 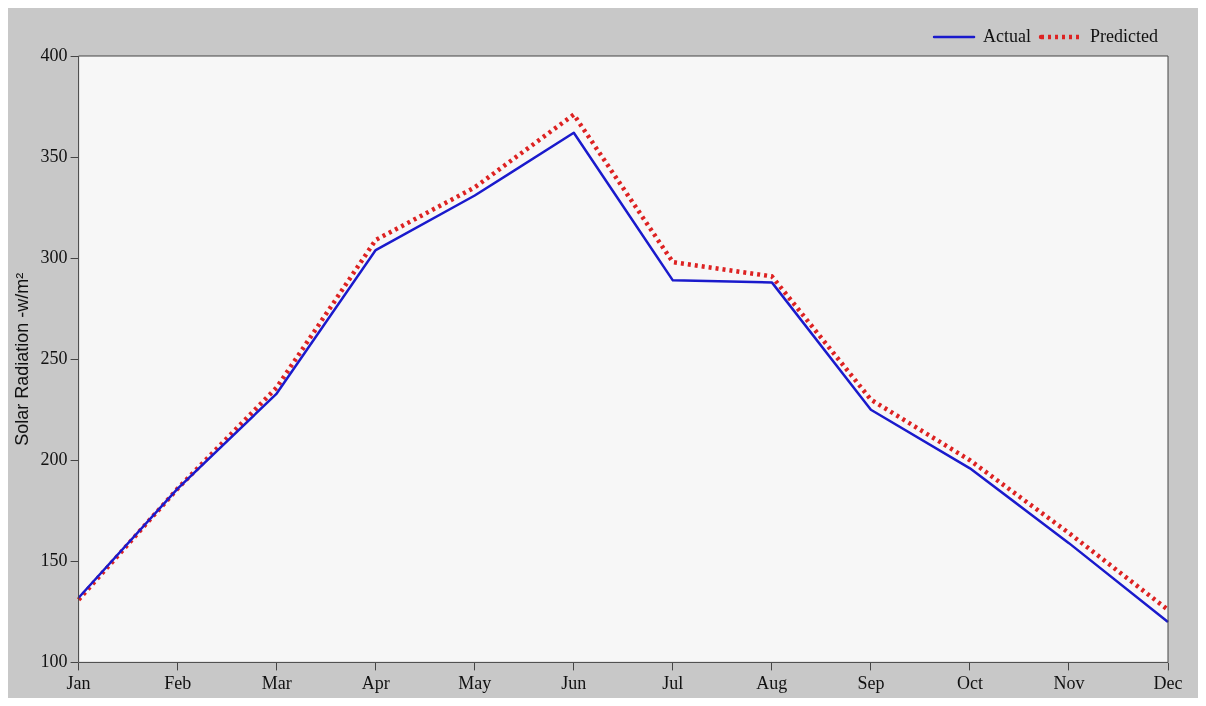 What do you see at coordinates (54, 54) in the screenshot?
I see `y-tick-label: 400` at bounding box center [54, 54].